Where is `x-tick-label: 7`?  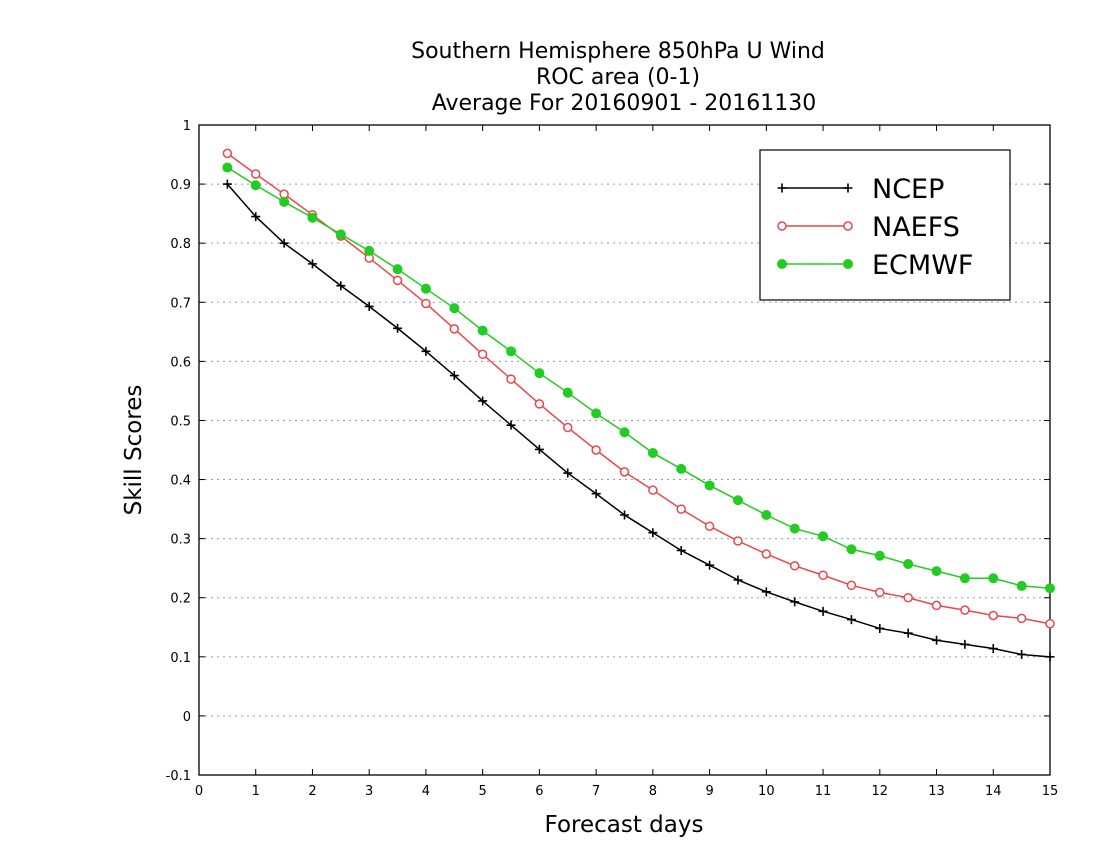
x-tick-label: 7 is located at coordinates (596, 791).